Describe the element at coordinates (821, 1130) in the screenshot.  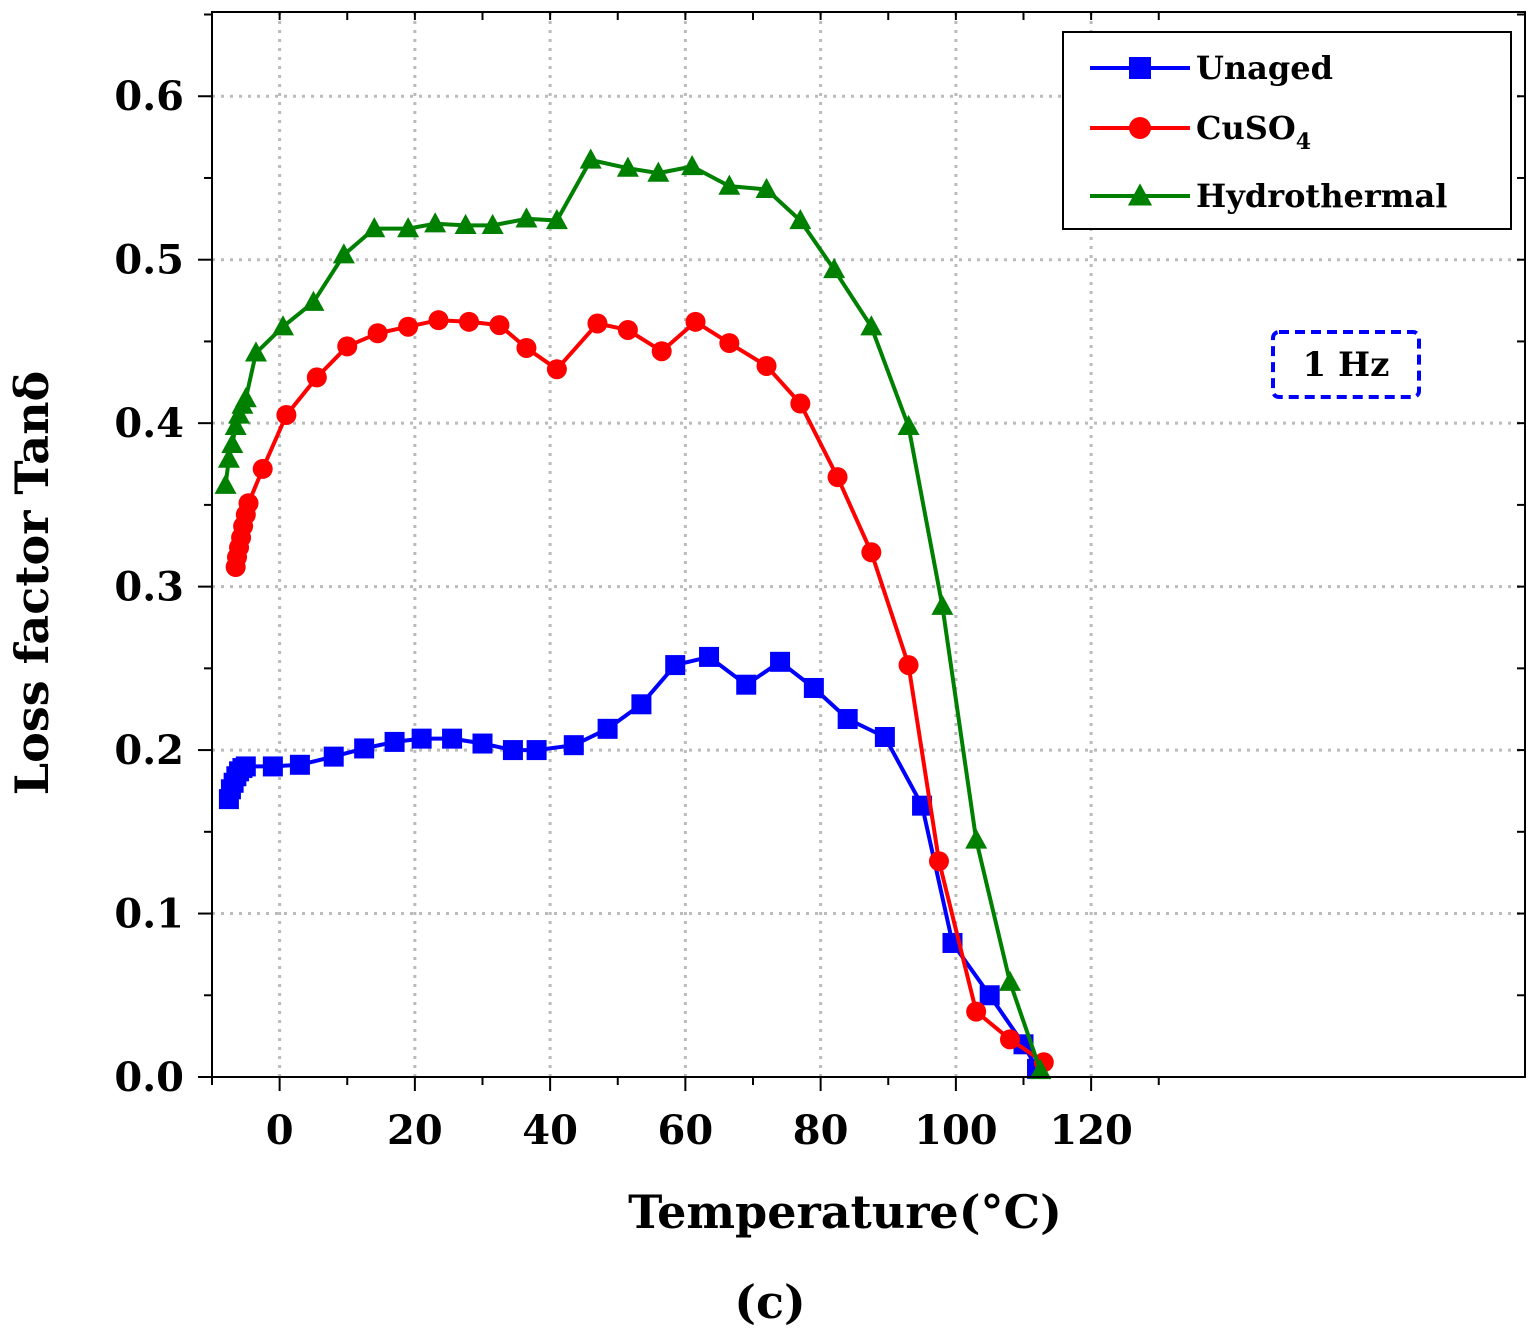
I see `x-tick-label: 80` at that location.